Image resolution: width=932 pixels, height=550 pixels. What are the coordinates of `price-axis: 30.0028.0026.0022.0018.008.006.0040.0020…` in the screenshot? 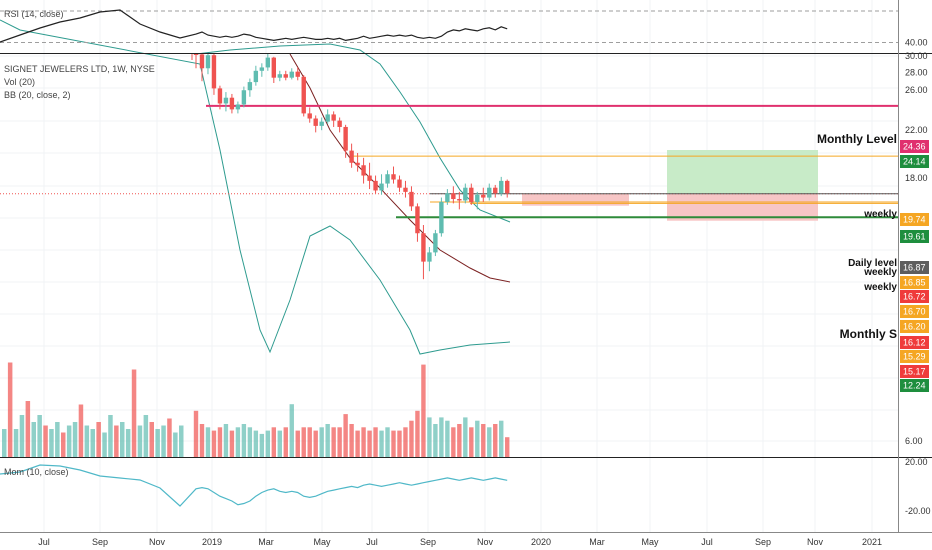 It's located at (918, 277).